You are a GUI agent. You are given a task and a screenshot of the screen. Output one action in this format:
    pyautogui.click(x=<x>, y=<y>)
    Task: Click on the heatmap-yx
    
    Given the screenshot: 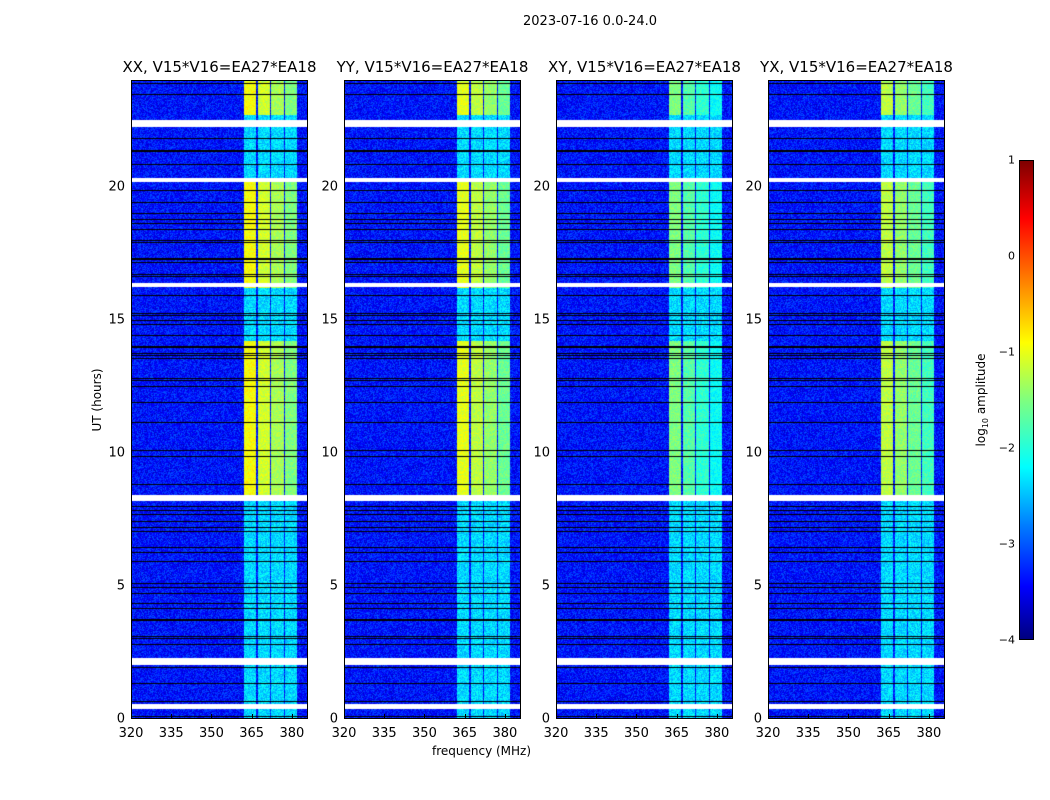 What is the action you would take?
    pyautogui.click(x=856, y=399)
    